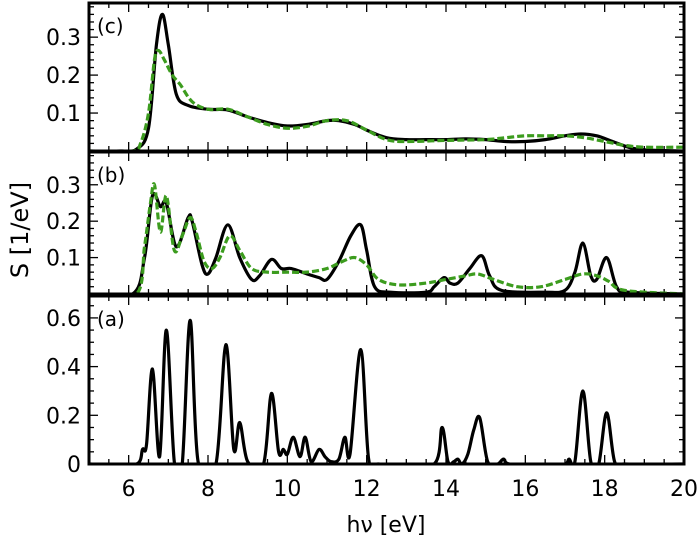 The width and height of the screenshot is (700, 547). Describe the element at coordinates (111, 175) in the screenshot. I see `panel-label: (b)` at that location.